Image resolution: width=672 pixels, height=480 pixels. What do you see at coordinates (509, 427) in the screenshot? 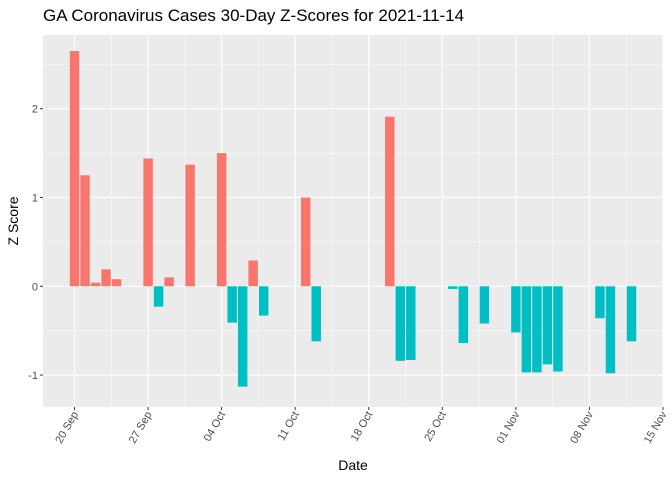
I see `x-tick-label: 01 Nov` at bounding box center [509, 427].